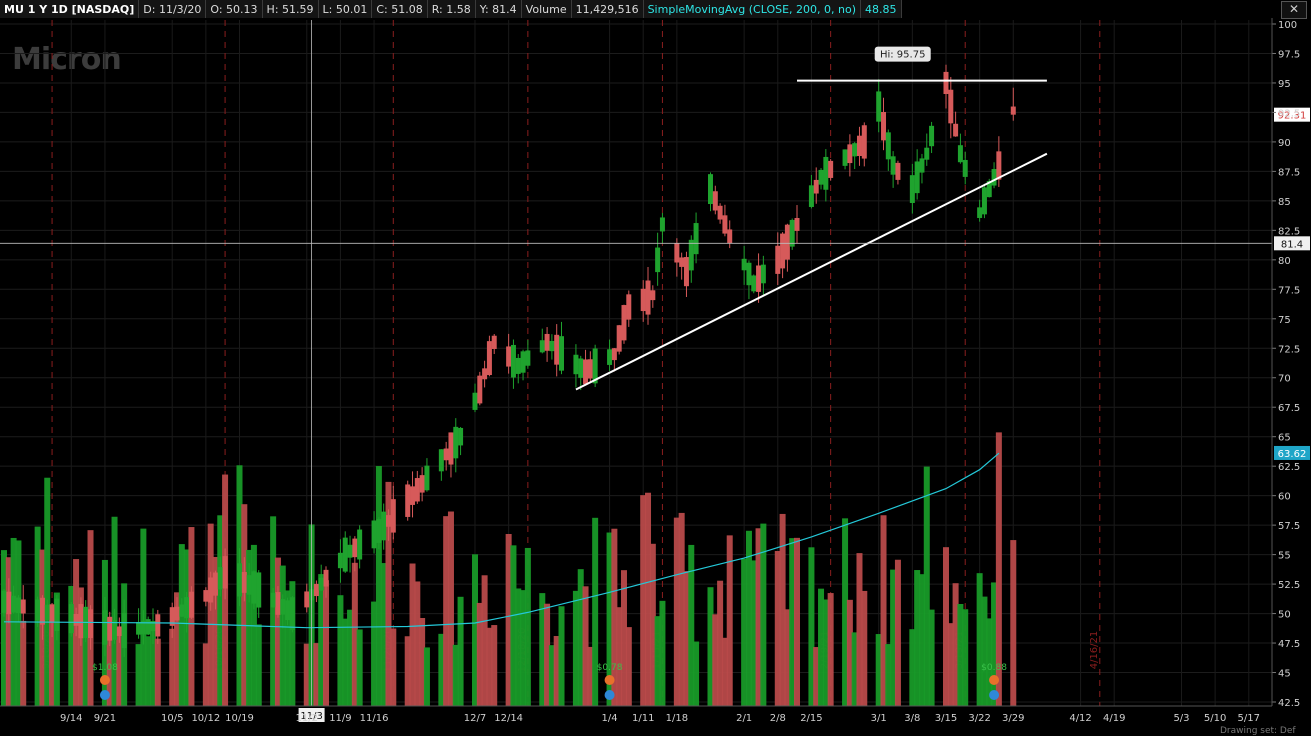 The image size is (1311, 736). What do you see at coordinates (1289, 349) in the screenshot?
I see `y-tick-label: 72.5` at bounding box center [1289, 349].